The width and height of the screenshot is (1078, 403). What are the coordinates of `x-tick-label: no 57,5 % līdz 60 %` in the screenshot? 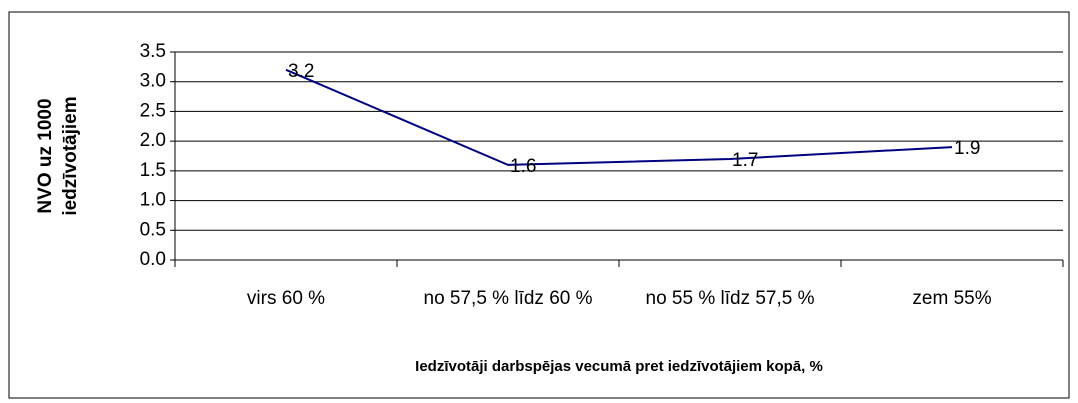 It's located at (508, 298).